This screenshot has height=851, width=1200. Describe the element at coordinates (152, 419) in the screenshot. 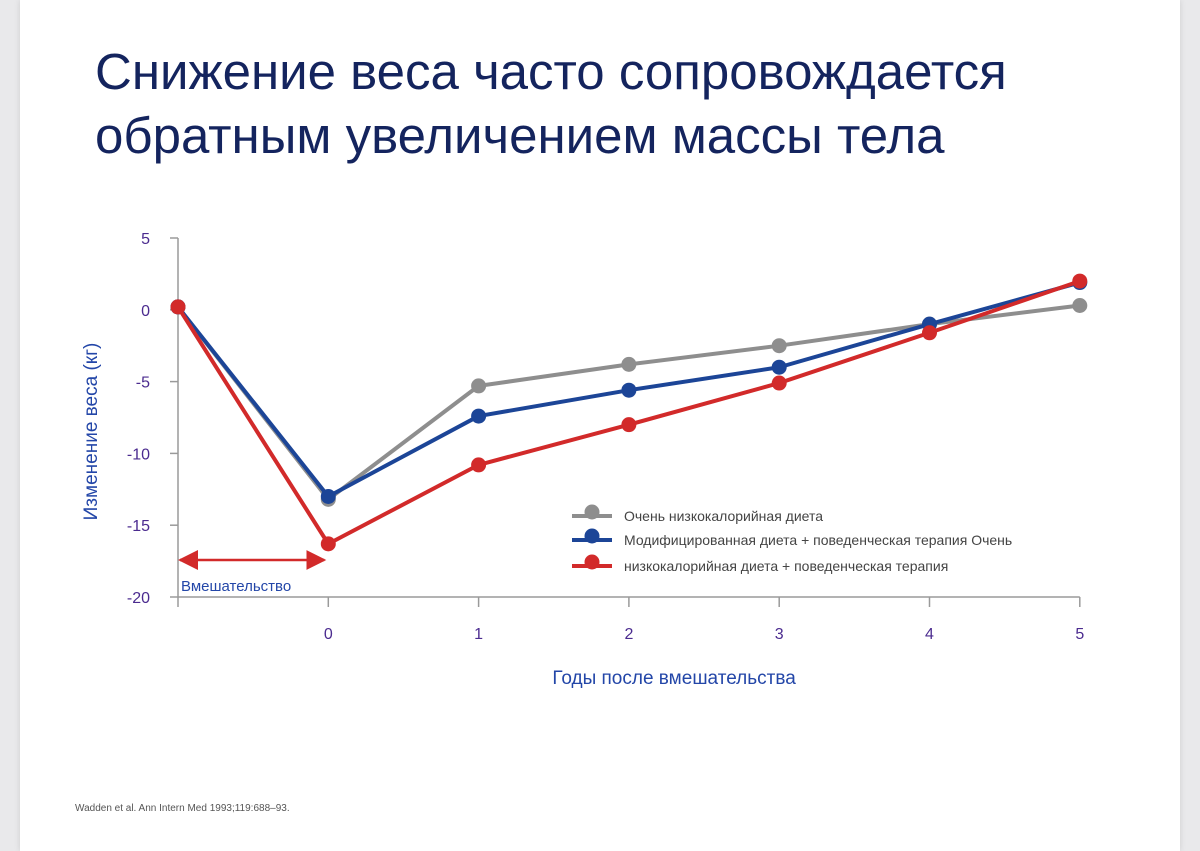

I see `y-axis-ticks: 5 0 -5 -10 -15 -20` at that location.